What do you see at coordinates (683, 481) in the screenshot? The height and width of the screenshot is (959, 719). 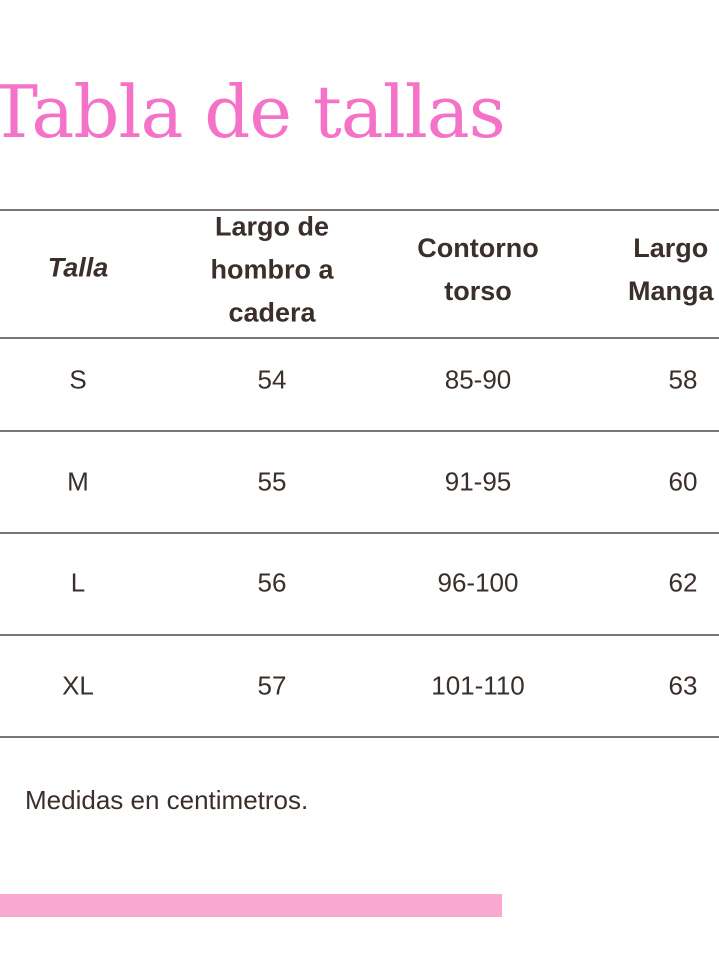 I see `table-cell: 60` at bounding box center [683, 481].